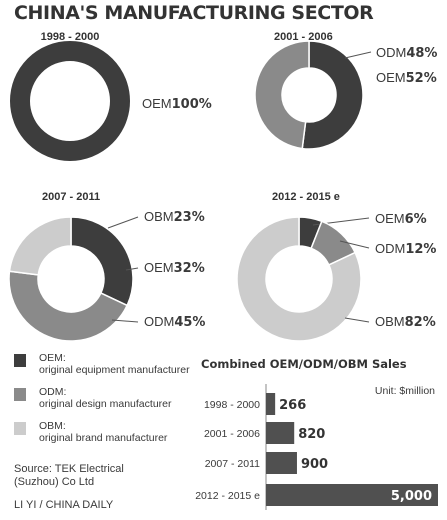 The height and width of the screenshot is (520, 447). What do you see at coordinates (174, 268) in the screenshot?
I see `pie-label-oem: OEM32%` at bounding box center [174, 268].